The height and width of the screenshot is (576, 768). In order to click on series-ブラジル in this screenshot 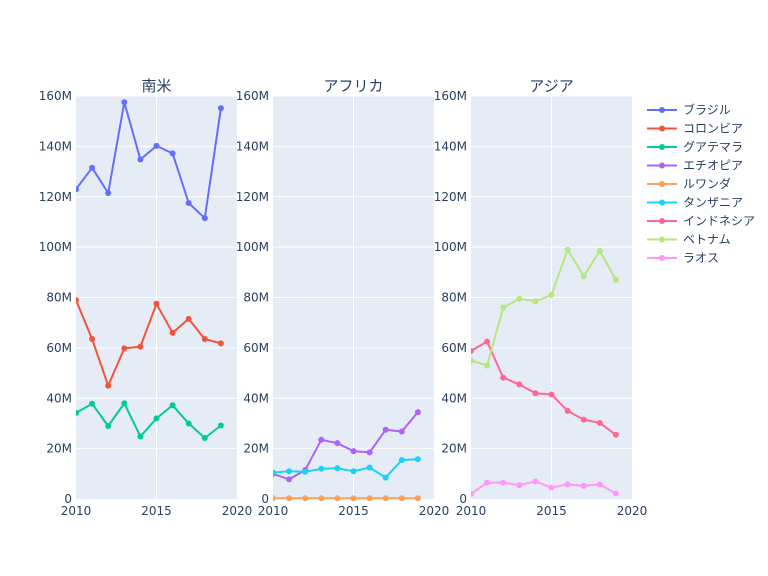, I will do `click(148, 160)`.